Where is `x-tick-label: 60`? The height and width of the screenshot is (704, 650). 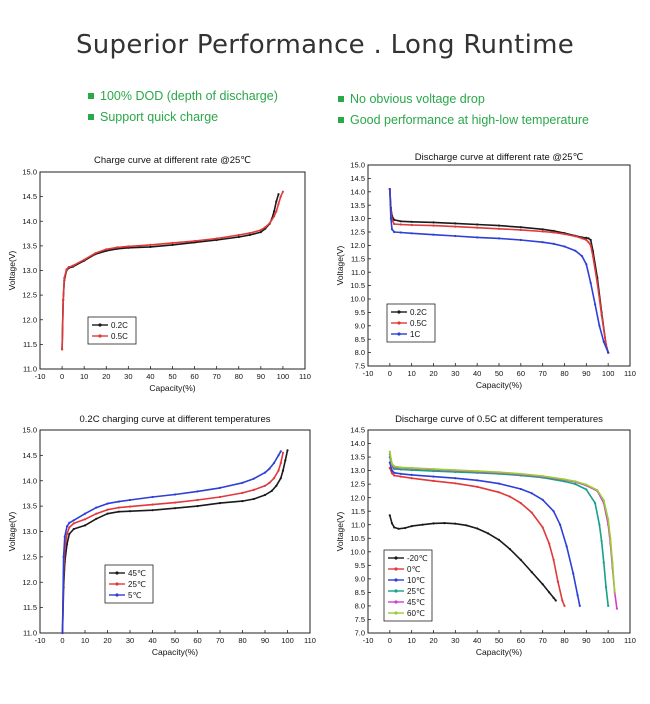 x-tick-label: 60 is located at coordinates (197, 640).